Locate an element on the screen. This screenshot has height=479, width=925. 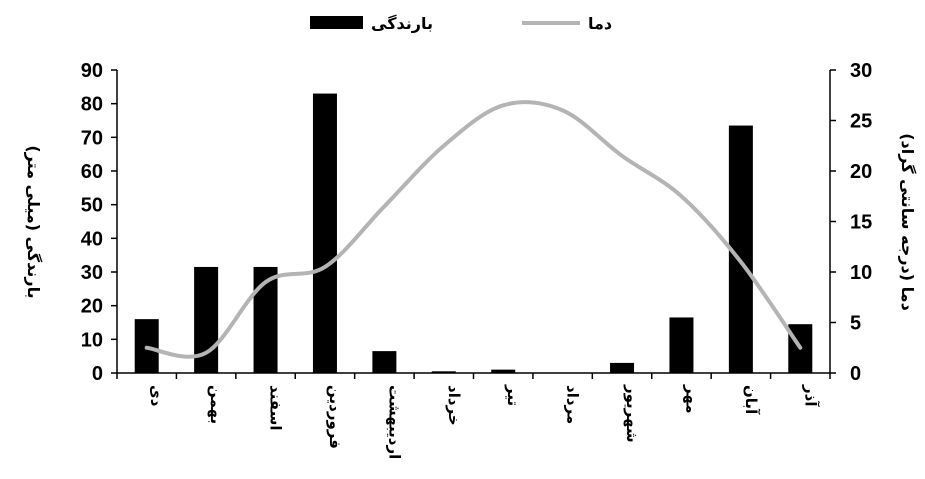
y-tick-label: 90 is located at coordinates (92, 71).